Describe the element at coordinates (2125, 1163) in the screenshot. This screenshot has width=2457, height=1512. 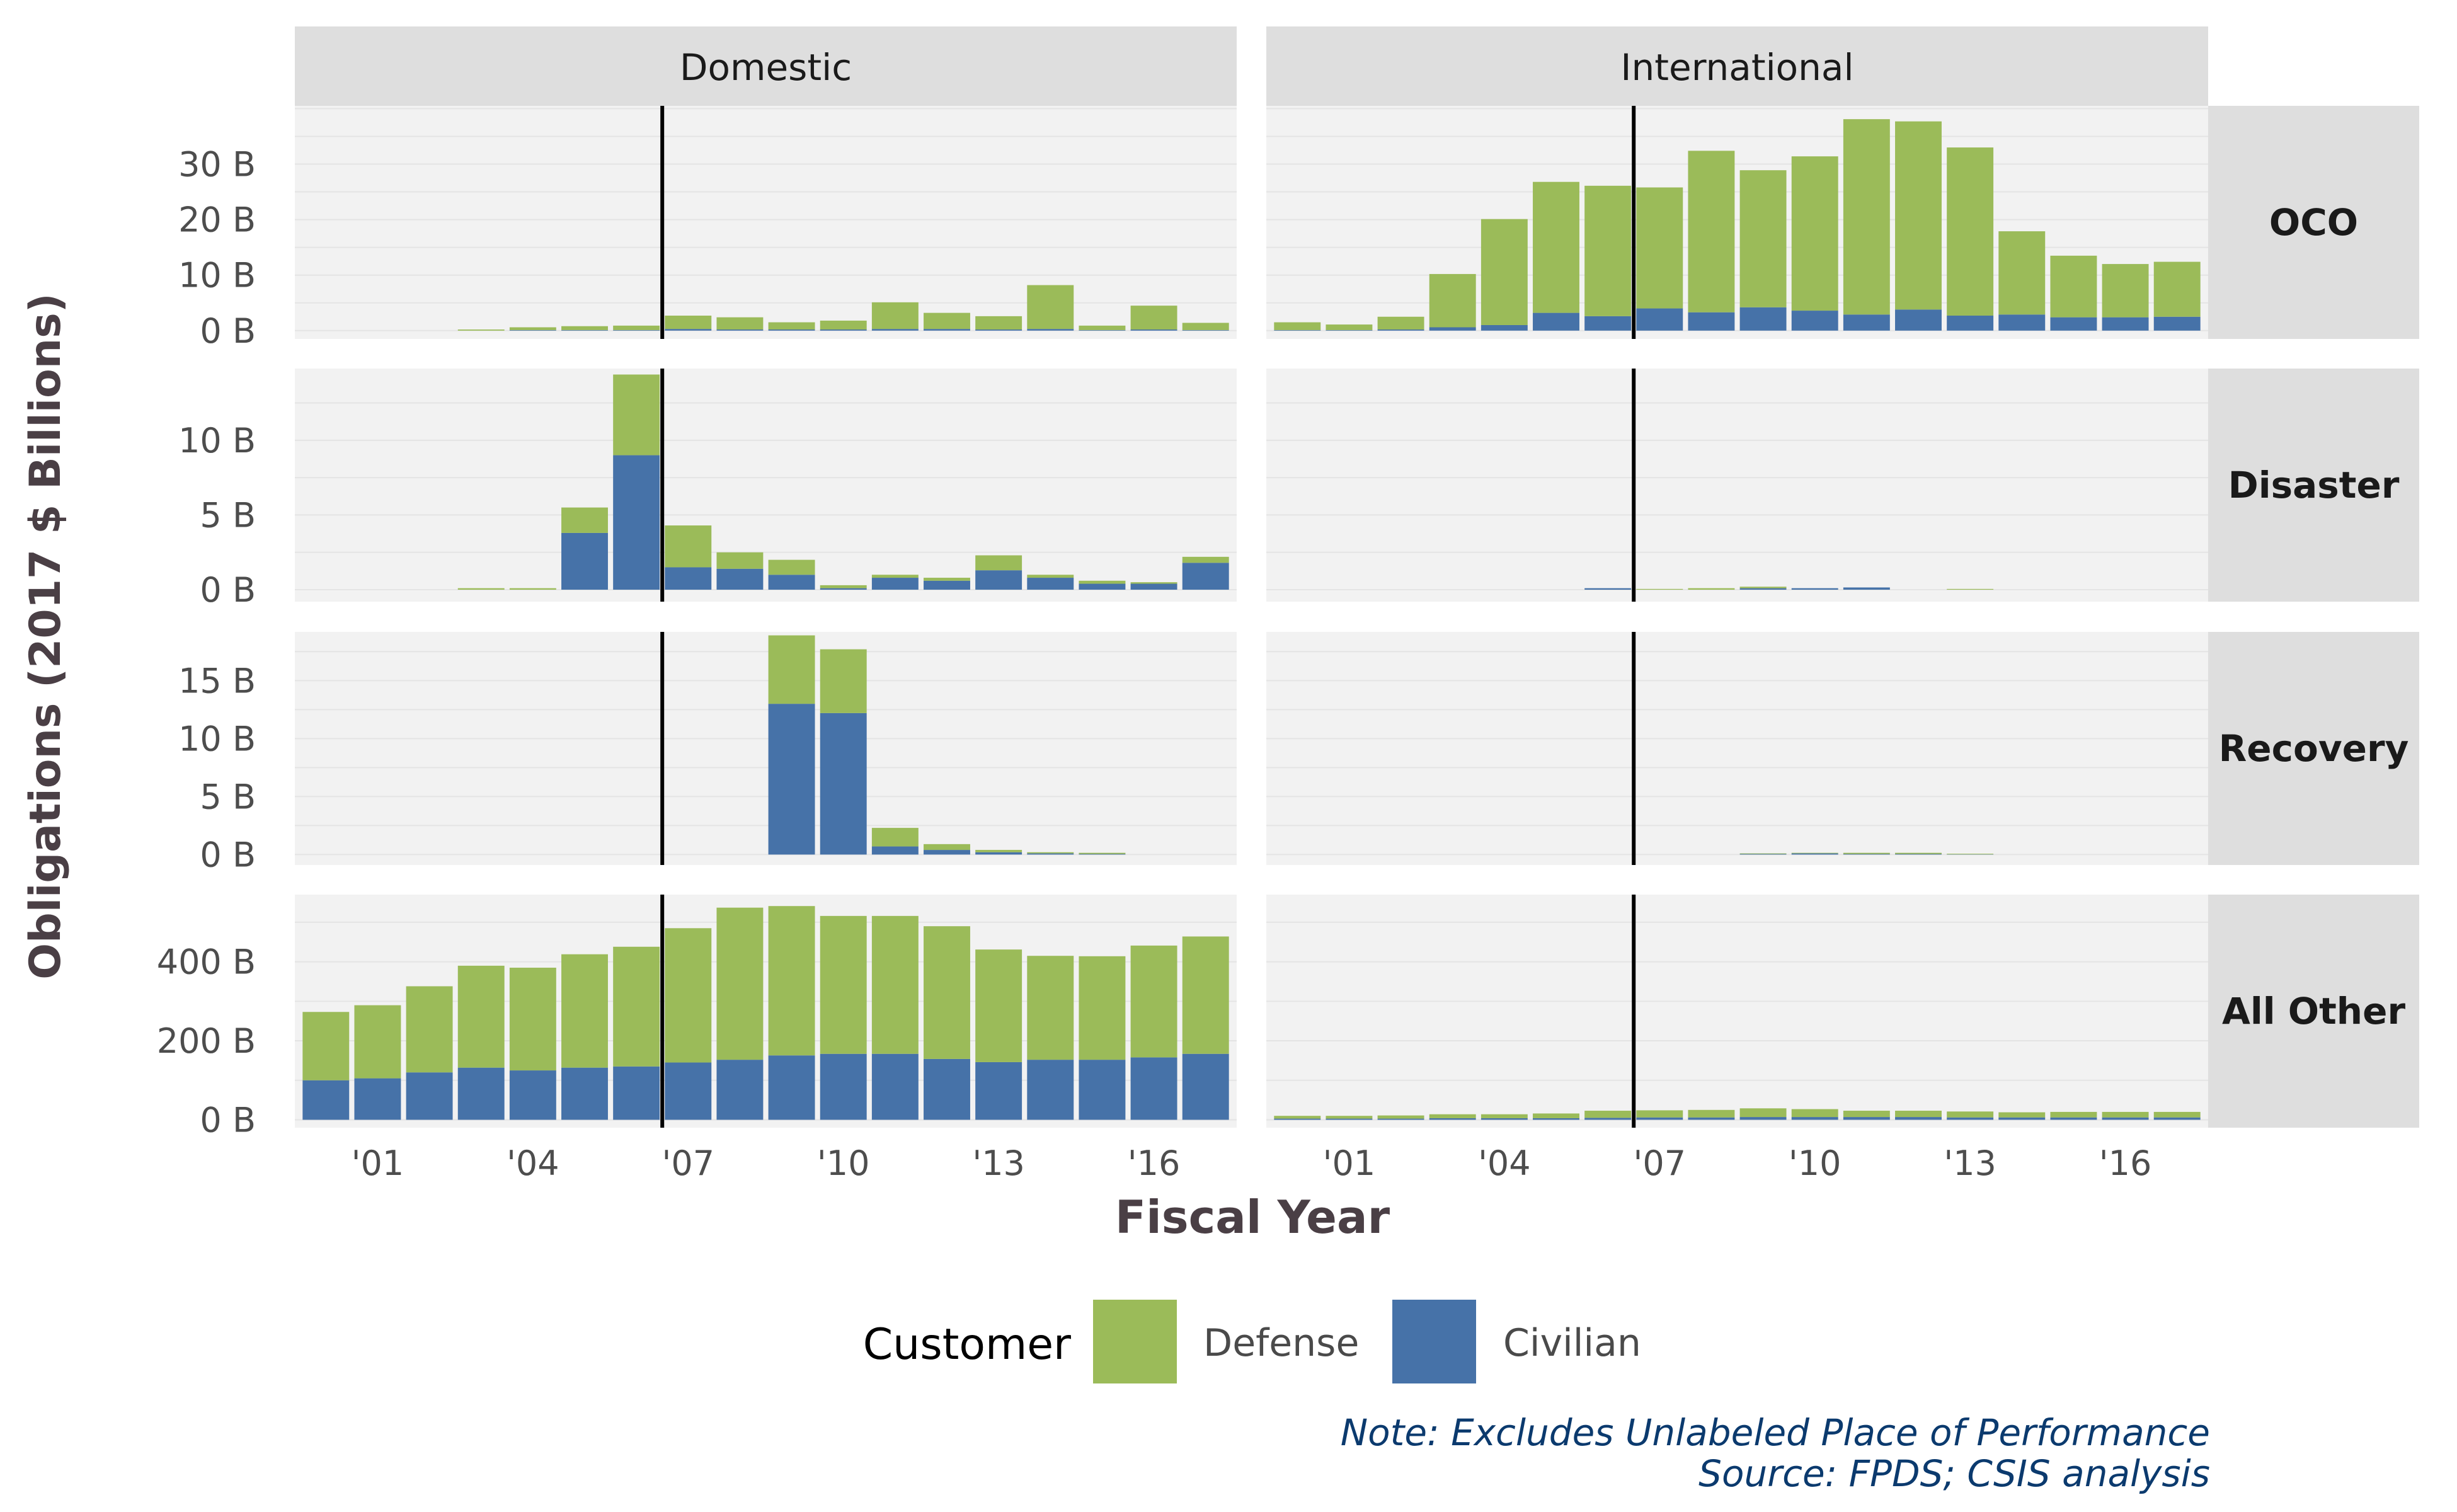
I see `x-tick-label: '16` at that location.